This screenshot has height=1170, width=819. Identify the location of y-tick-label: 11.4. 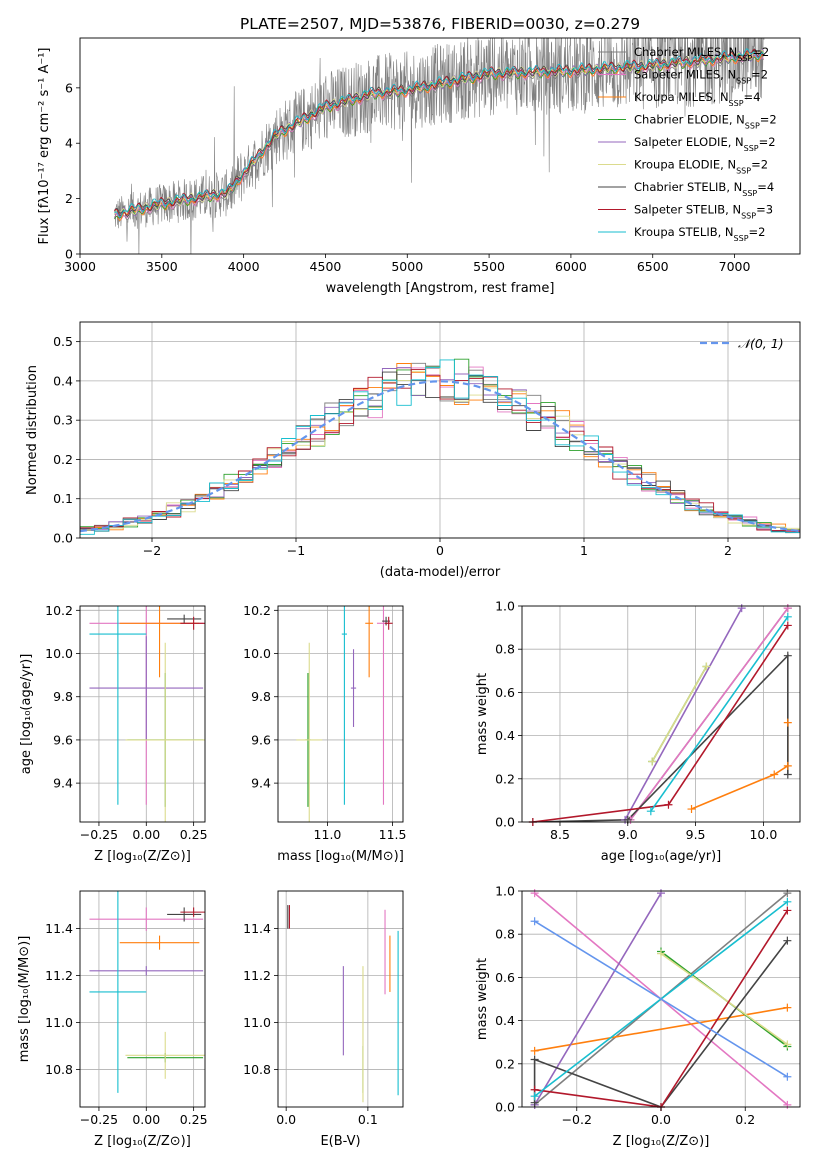
(257, 928).